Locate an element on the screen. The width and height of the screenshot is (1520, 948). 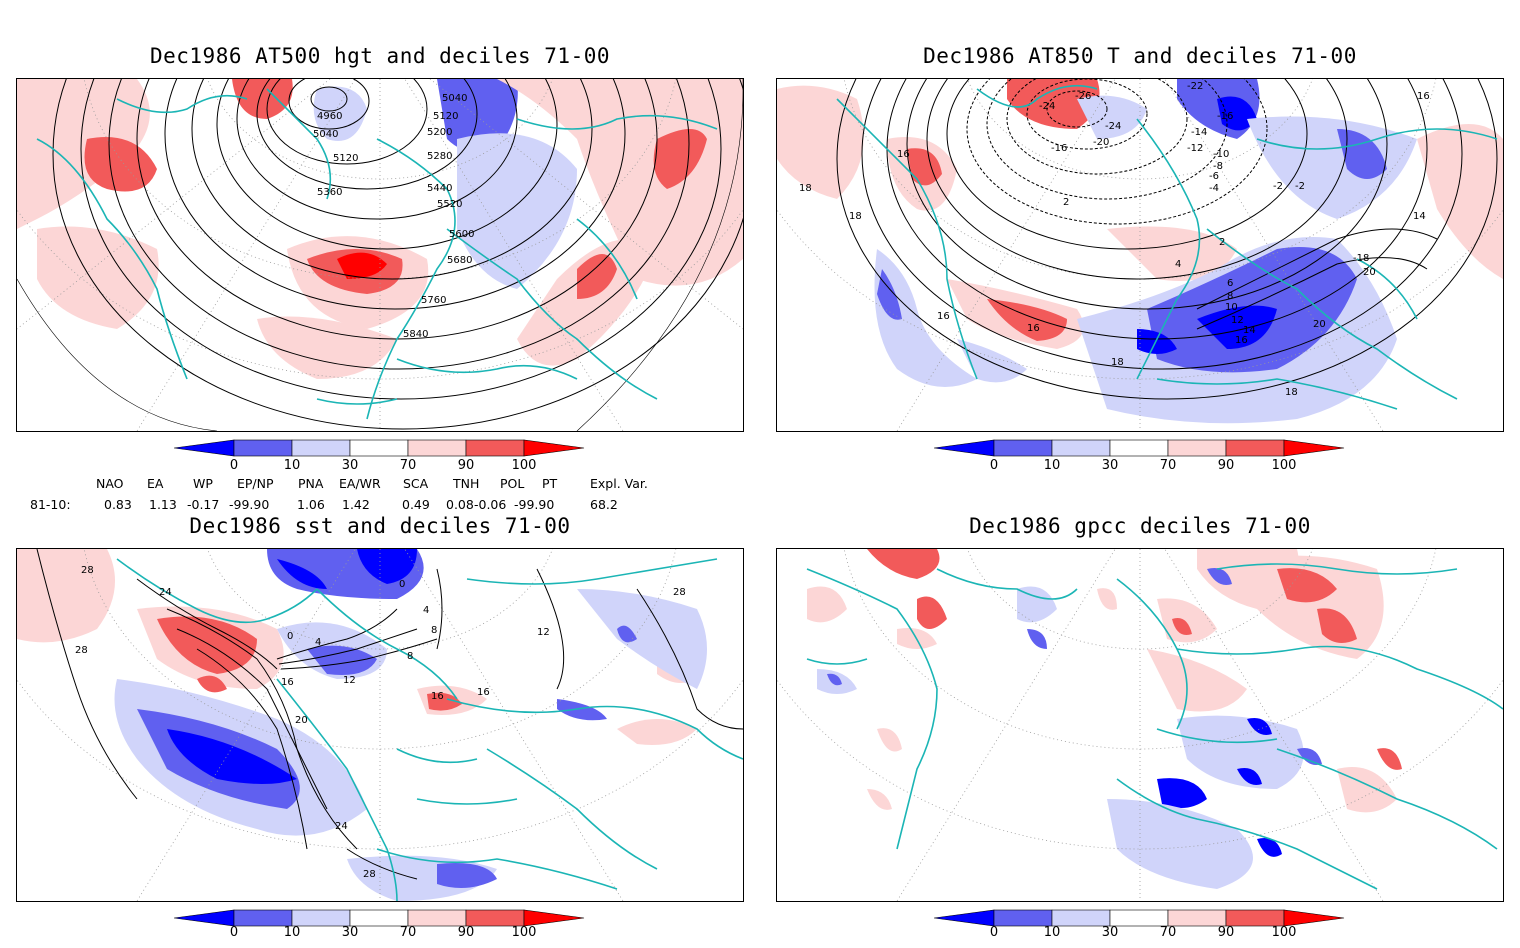
contour-label: 8 is located at coordinates (434, 630).